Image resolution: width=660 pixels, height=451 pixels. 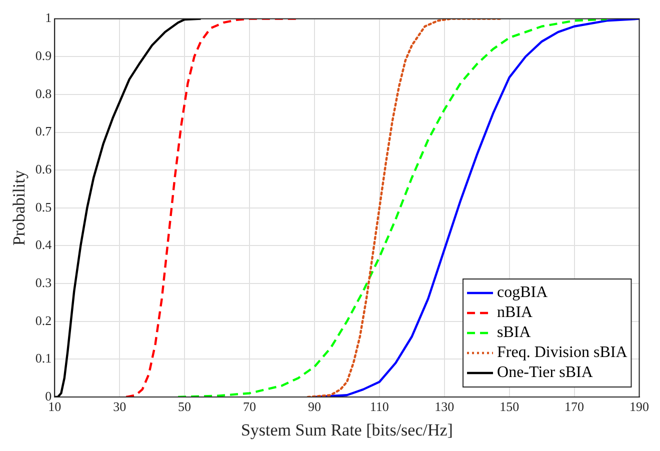 I want to click on x-tick-label: 70, so click(x=249, y=406).